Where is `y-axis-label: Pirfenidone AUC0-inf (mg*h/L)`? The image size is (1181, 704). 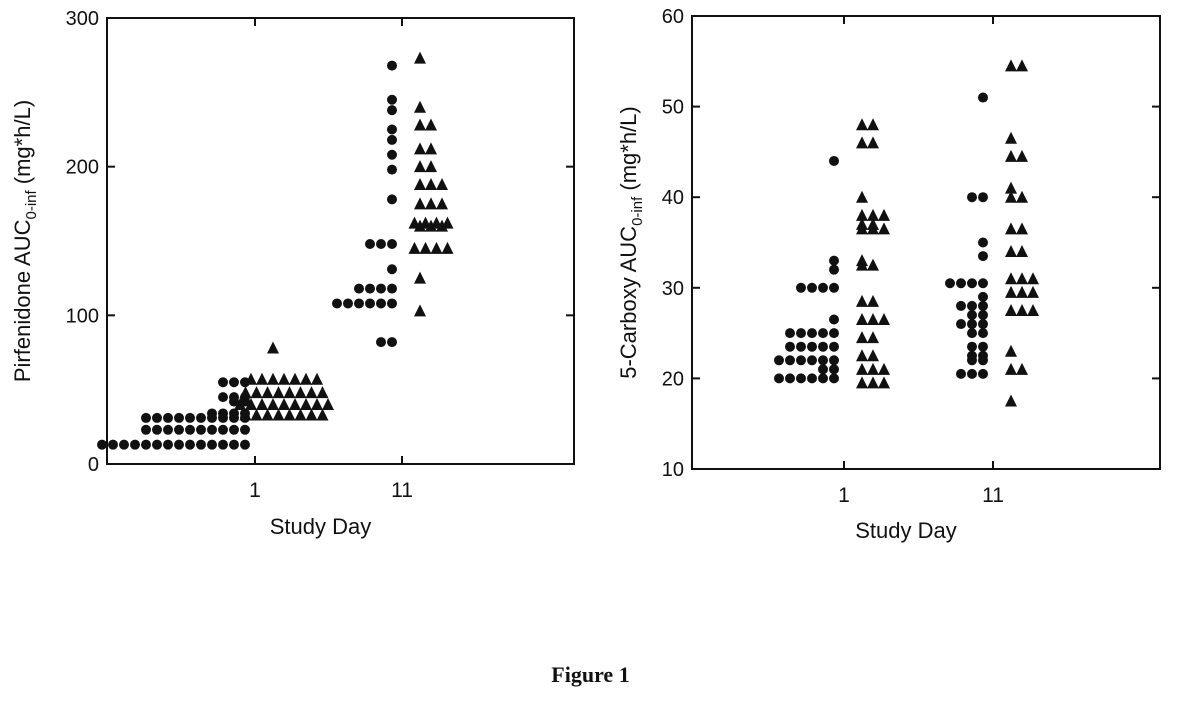
y-axis-label: Pirfenidone AUC0-inf (mg*h/L) is located at coordinates (25, 241).